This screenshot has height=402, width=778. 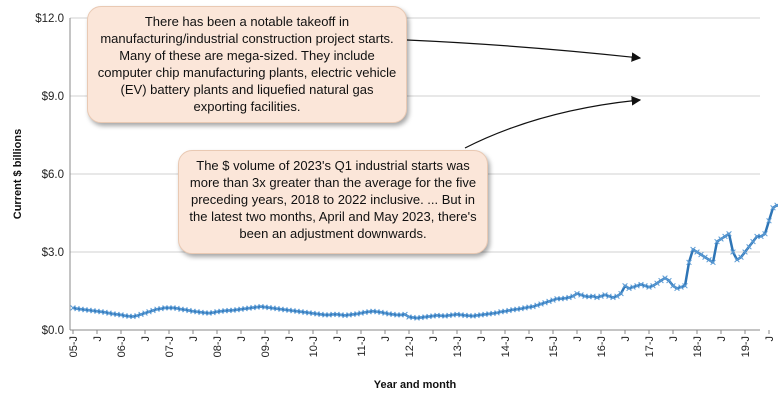 I want to click on x-tick-label: 15-J, so click(x=554, y=346).